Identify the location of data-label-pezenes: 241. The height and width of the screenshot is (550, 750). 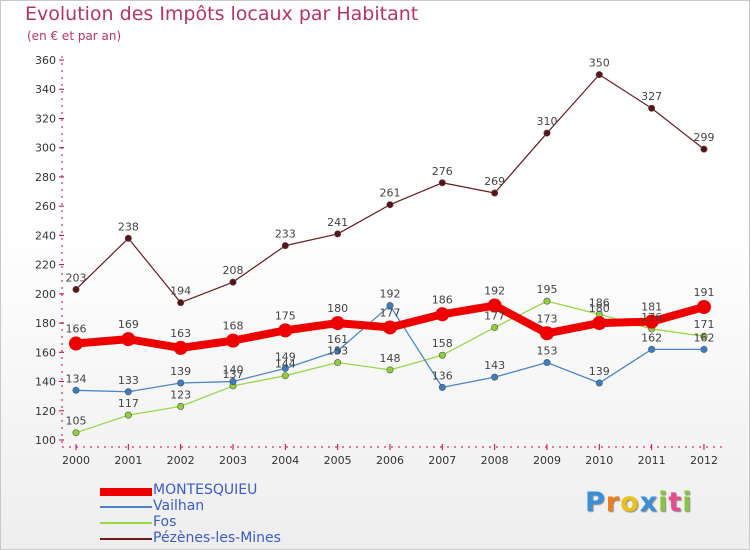
(337, 222).